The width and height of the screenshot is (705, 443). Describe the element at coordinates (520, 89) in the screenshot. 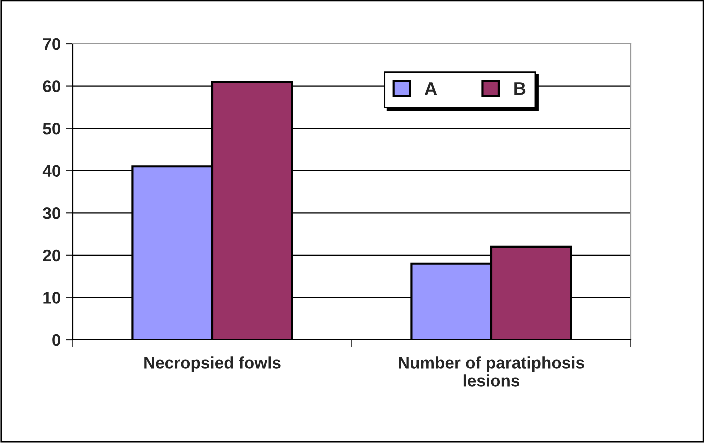

I see `legend-label: B` at that location.